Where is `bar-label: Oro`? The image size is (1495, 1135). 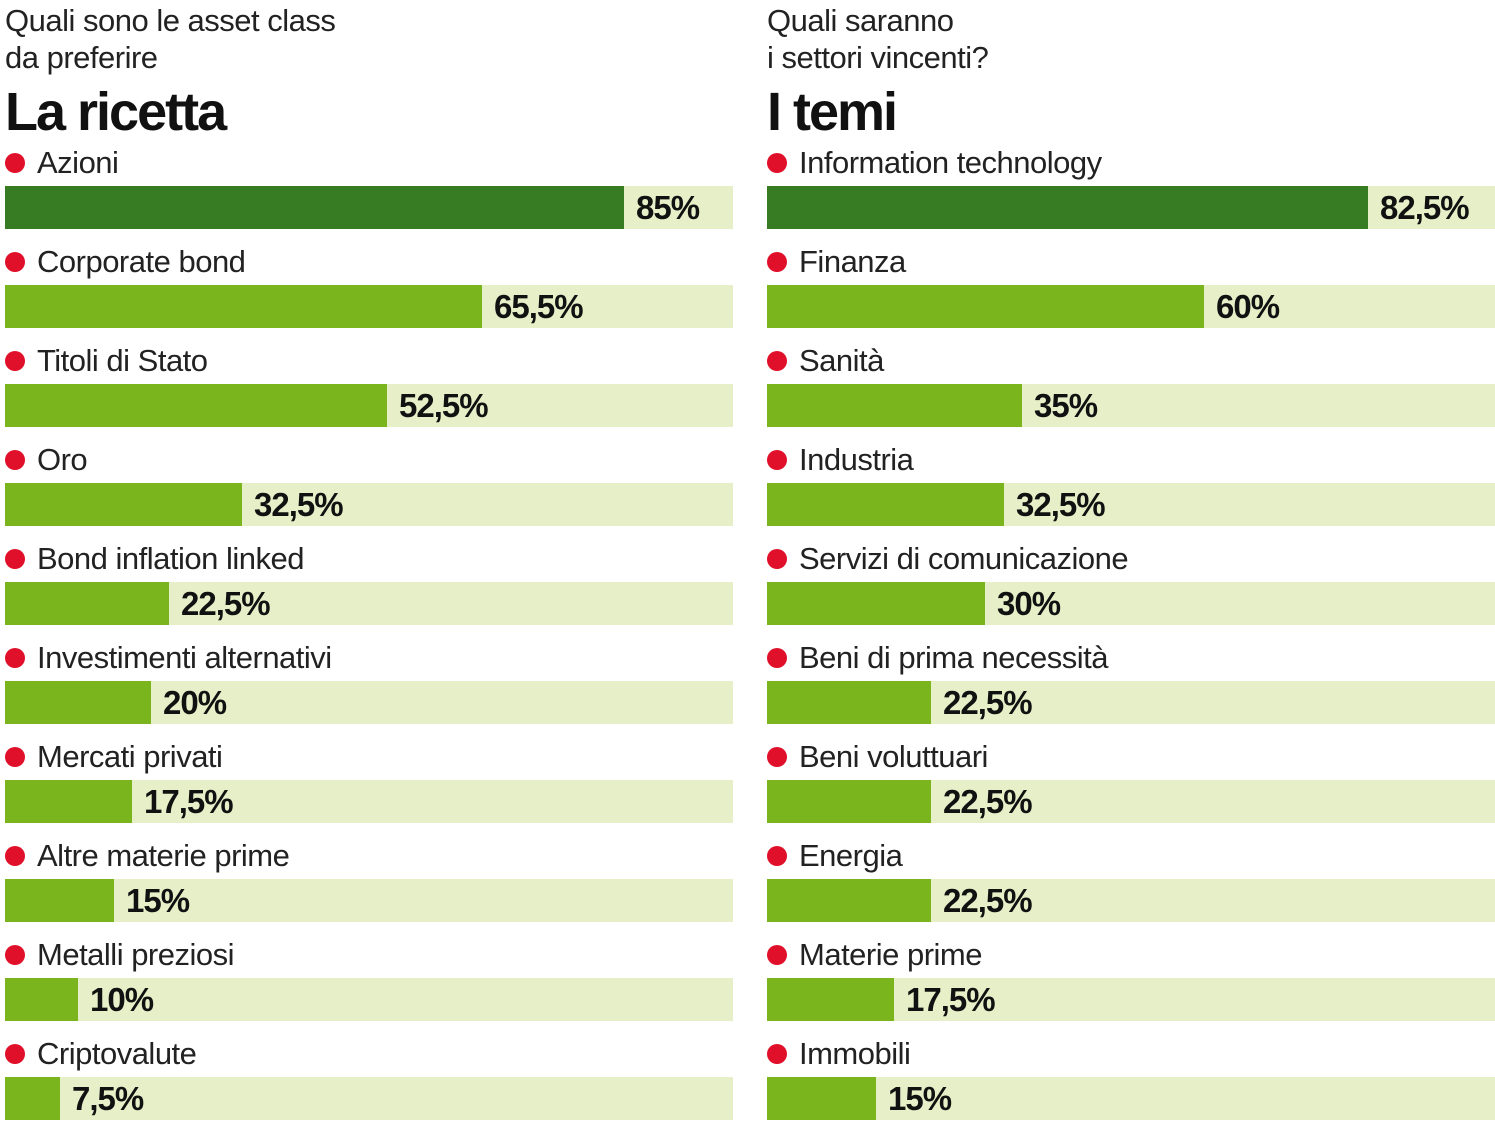 bar-label: Oro is located at coordinates (46, 460).